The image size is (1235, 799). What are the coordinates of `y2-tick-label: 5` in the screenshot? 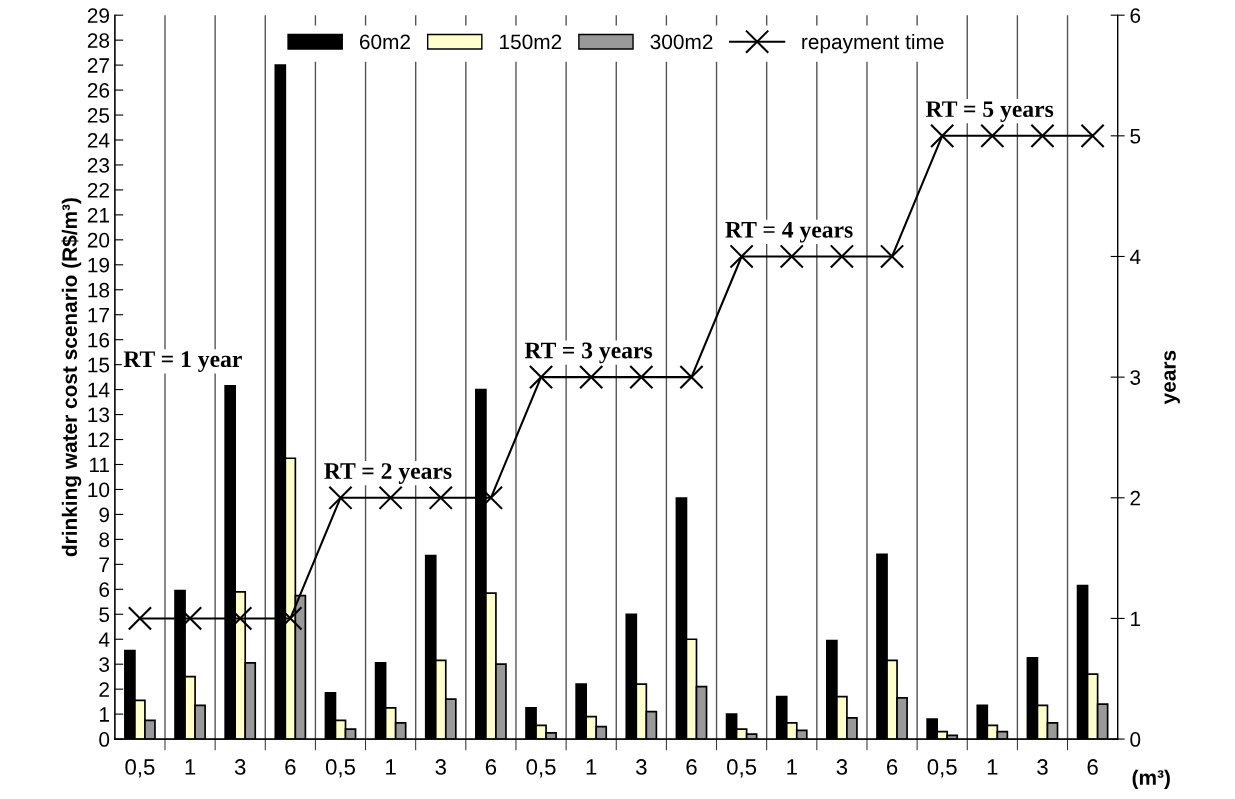 It's located at (1135, 136).